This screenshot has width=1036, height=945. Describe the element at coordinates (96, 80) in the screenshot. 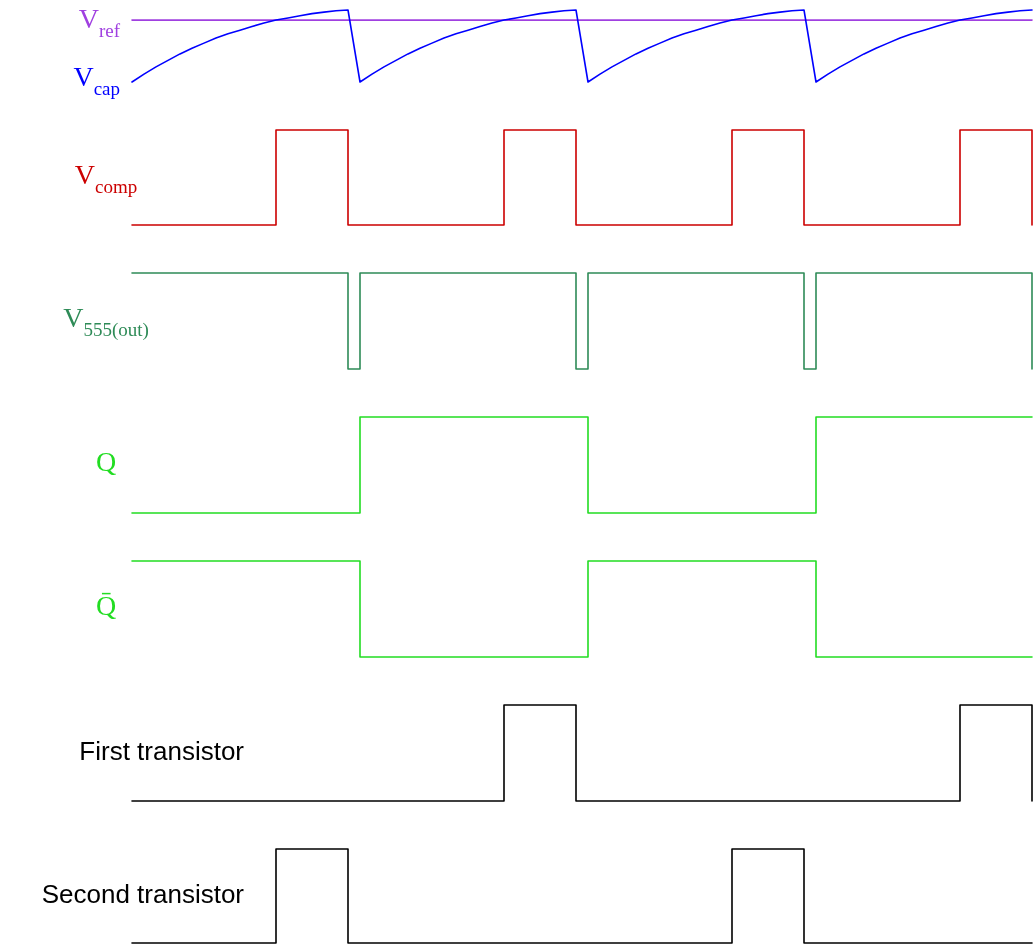

I see `series-label: V$_{cap}$` at that location.